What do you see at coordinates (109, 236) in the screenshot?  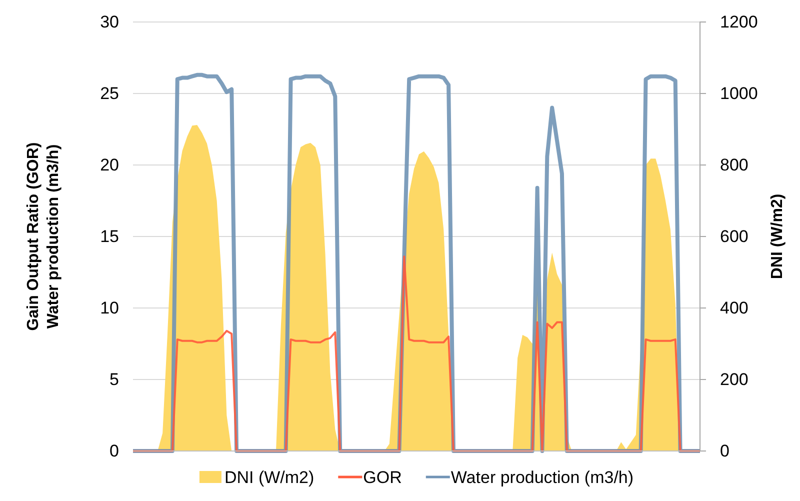 I see `y-tick-label: 15` at bounding box center [109, 236].